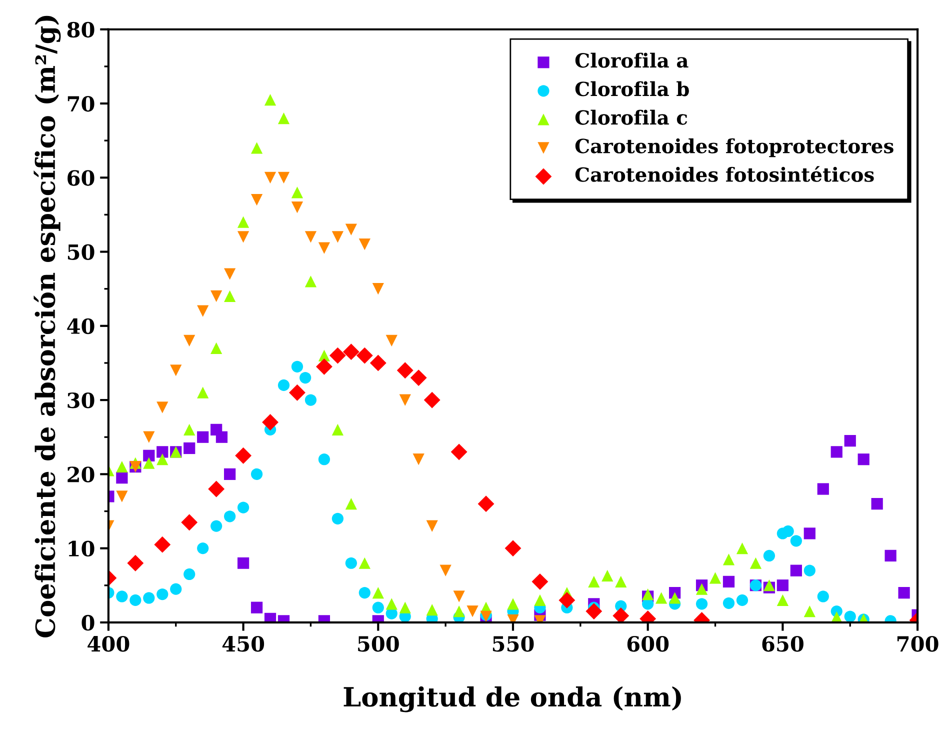 The height and width of the screenshot is (734, 943). I want to click on legend-label: Carotenoides fotoprotectores, so click(734, 148).